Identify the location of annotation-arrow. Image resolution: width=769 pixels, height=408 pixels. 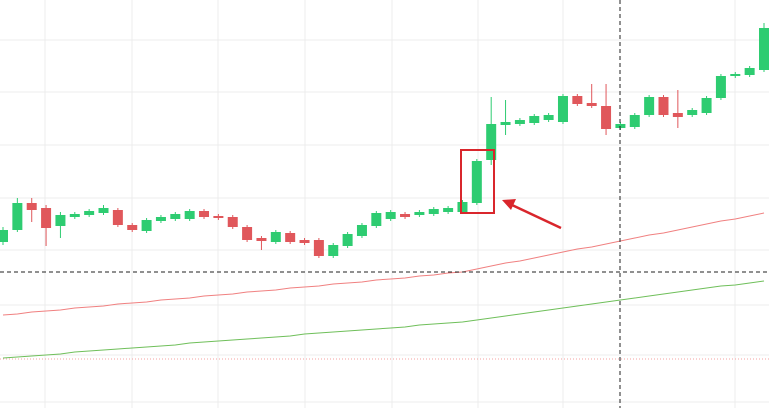
(532, 214).